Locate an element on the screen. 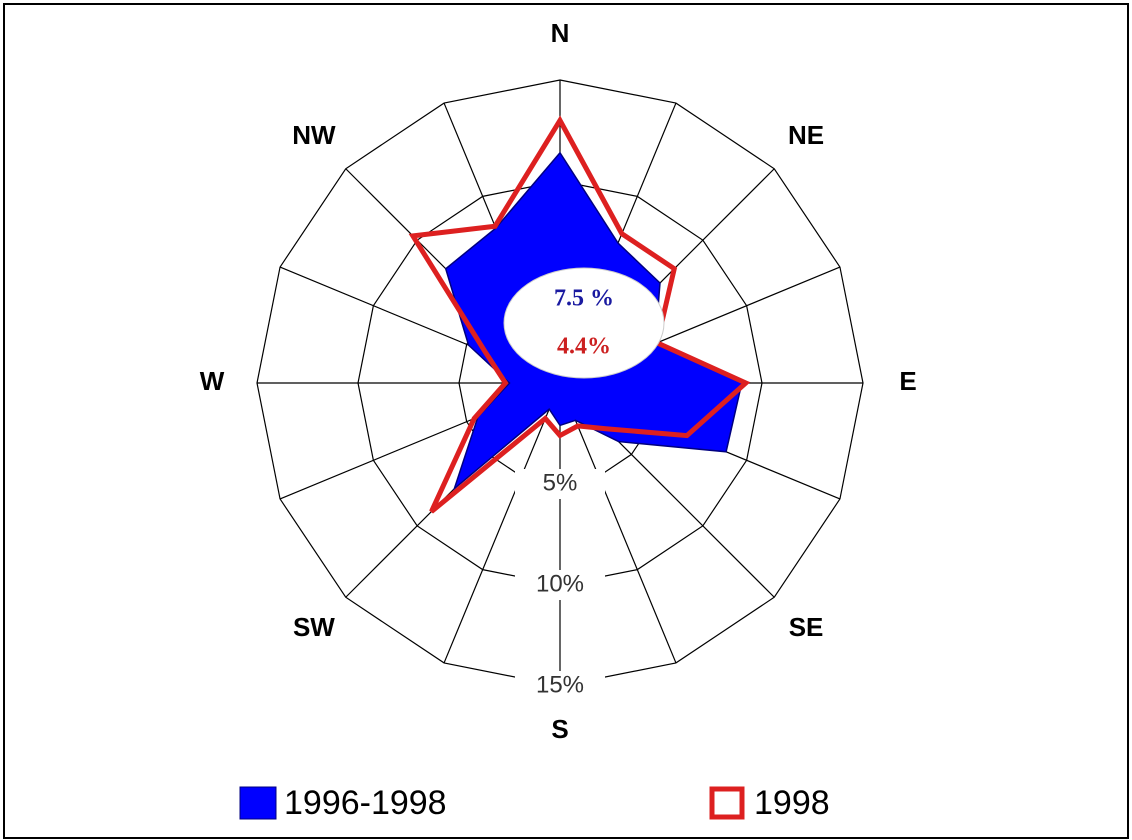  annotation: 7.5 % is located at coordinates (584, 299).